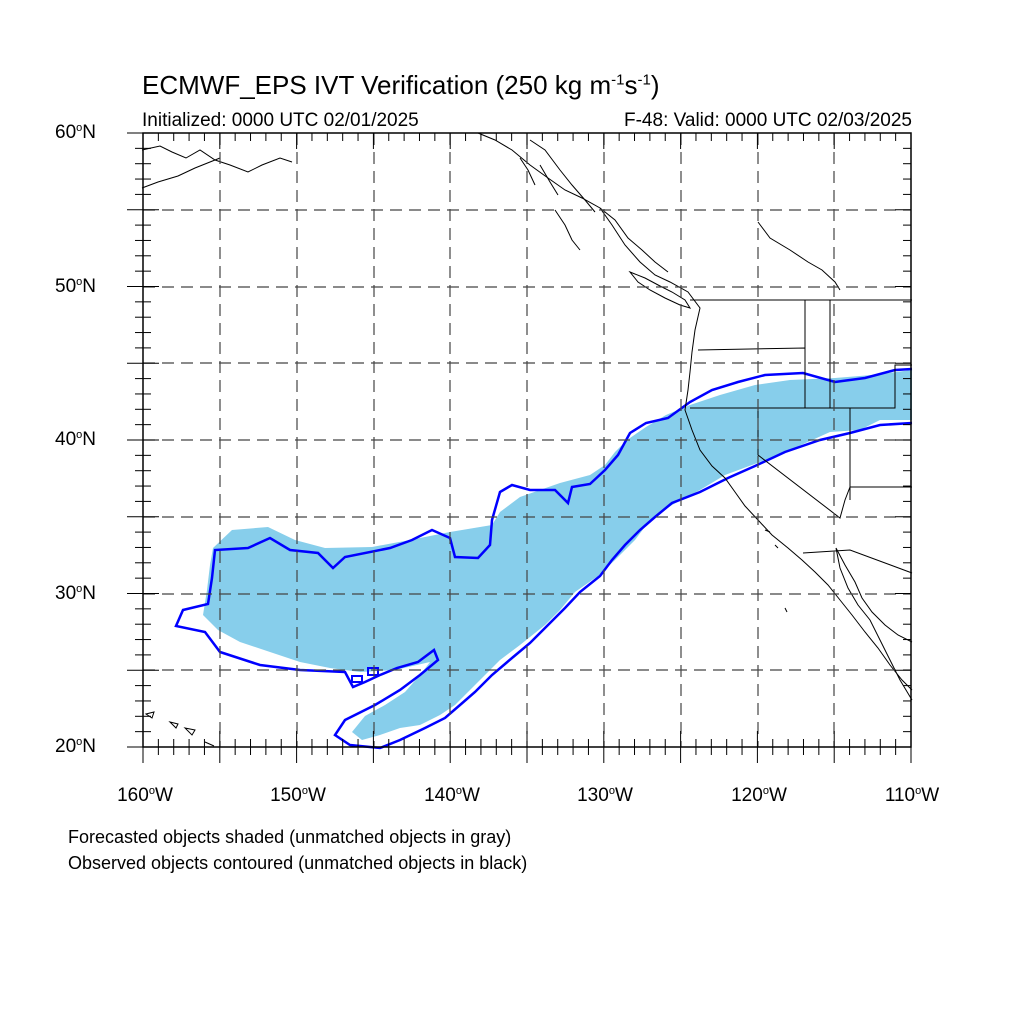  I want to click on lat-label-50: 50oN, so click(75, 286).